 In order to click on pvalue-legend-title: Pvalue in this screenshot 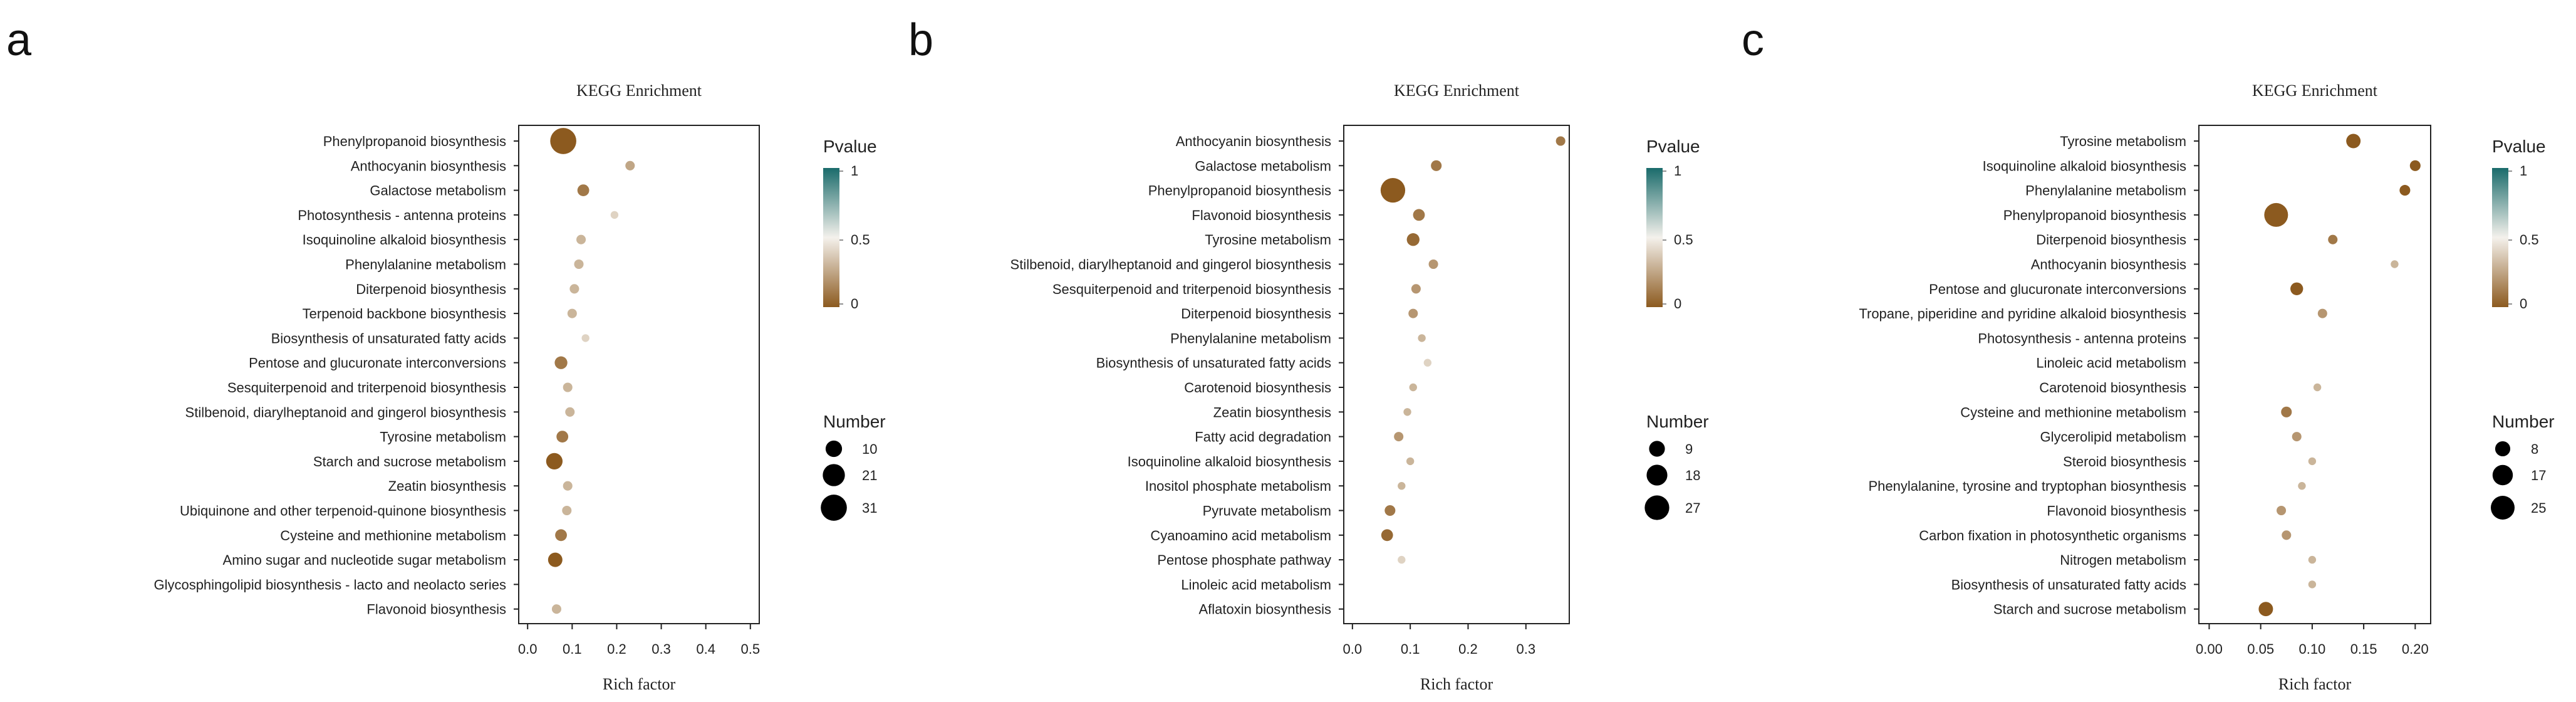, I will do `click(850, 146)`.